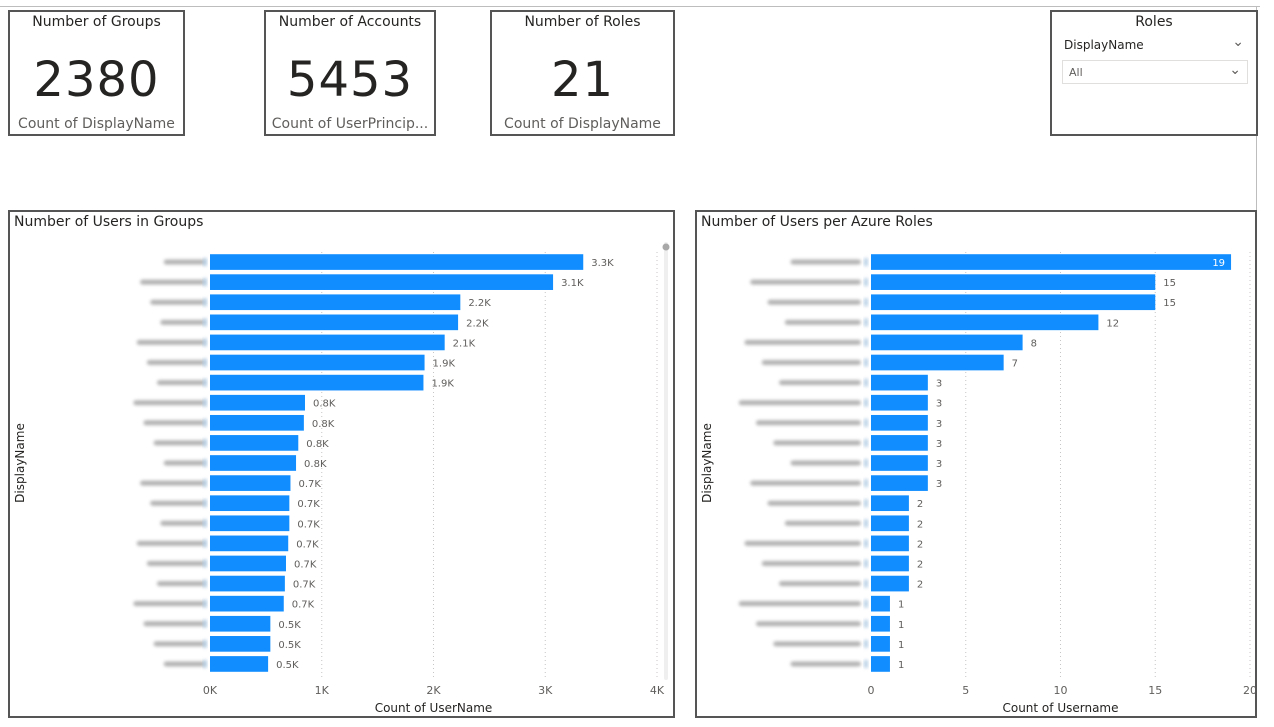 The image size is (1274, 727). Describe the element at coordinates (666, 247) in the screenshot. I see `scrollbar-thumb` at that location.